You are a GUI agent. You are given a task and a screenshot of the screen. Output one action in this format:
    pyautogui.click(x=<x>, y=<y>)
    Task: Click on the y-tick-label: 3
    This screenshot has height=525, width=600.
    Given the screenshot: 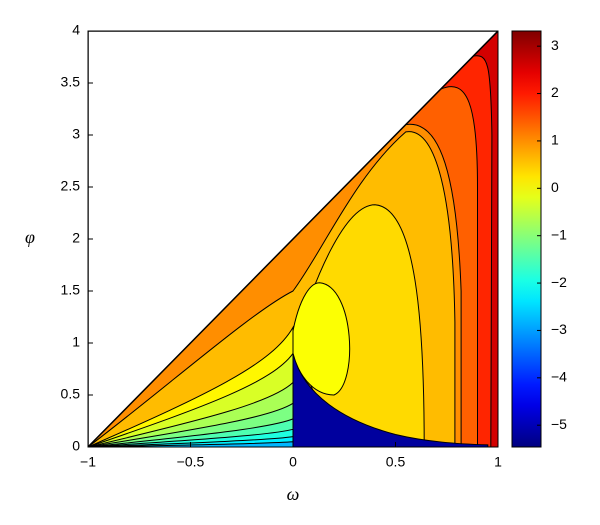 What is the action you would take?
    pyautogui.click(x=76, y=134)
    